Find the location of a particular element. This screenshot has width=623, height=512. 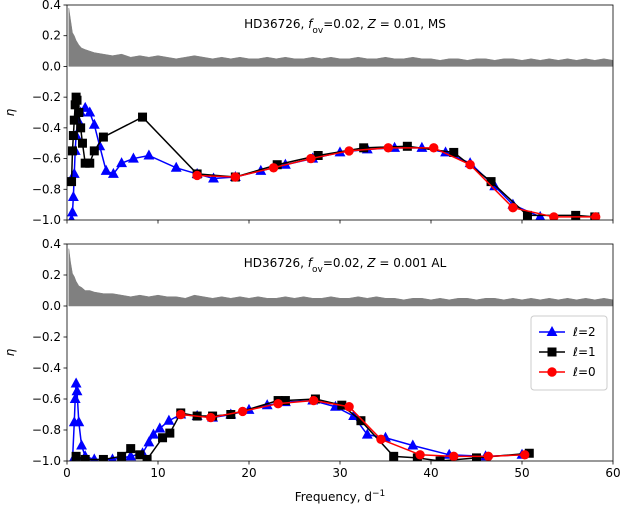

annotation-part: ov is located at coordinates (318, 270).